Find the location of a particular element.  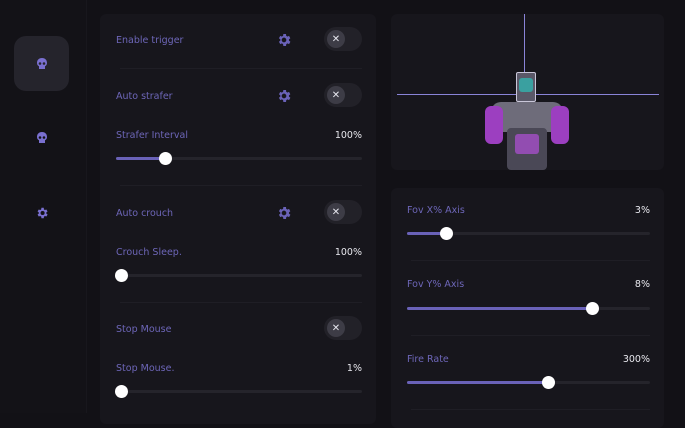

sidebar is located at coordinates (43, 206).